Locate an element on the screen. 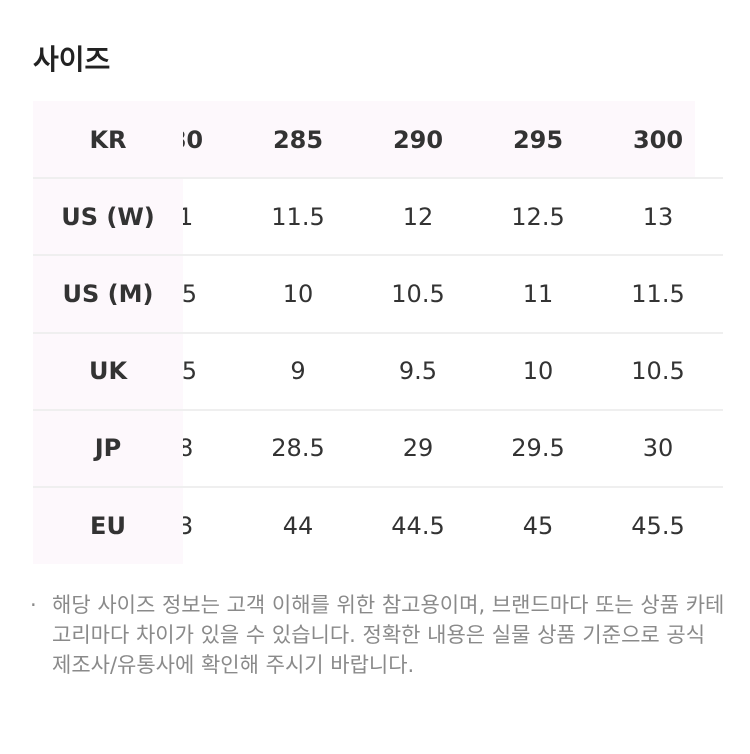 The image size is (750, 754). table-cell: 30 is located at coordinates (658, 448).